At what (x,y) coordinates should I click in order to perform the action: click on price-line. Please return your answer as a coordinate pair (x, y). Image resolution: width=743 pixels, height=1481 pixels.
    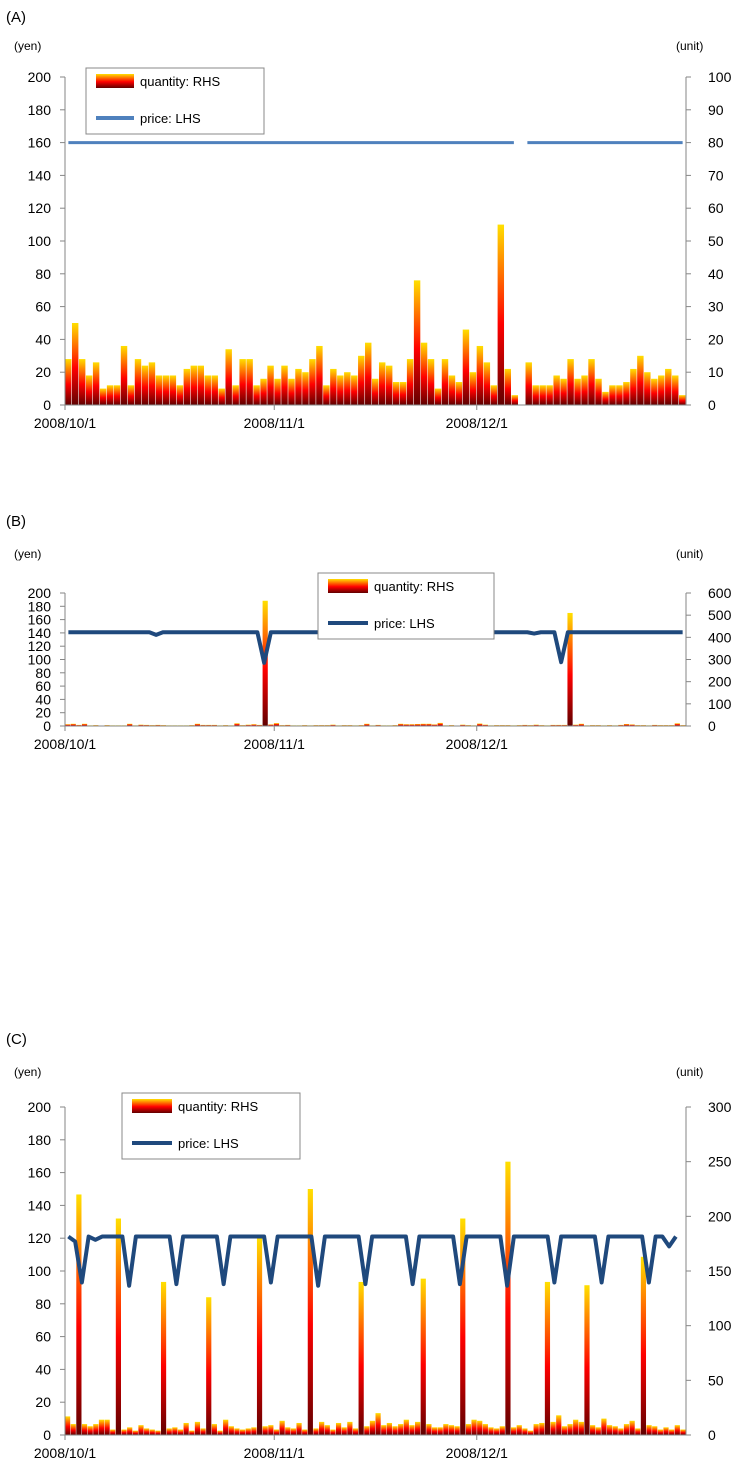
    Looking at the image, I should click on (372, 1261).